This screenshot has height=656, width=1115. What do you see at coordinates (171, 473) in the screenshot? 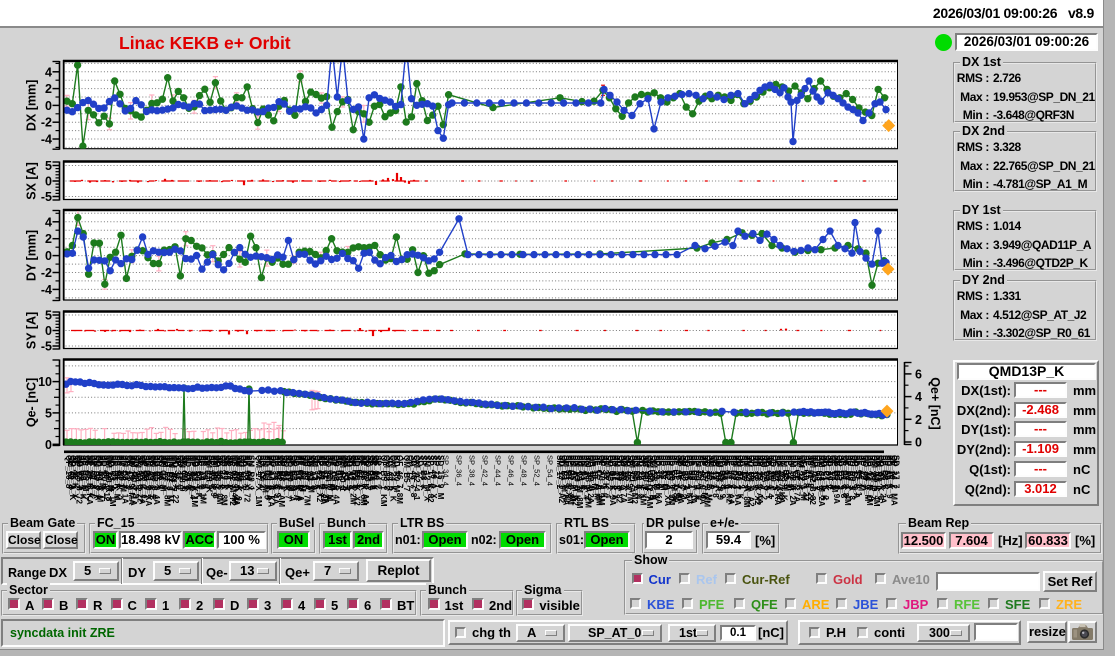
I see `svg-text: QM_B1_7` at bounding box center [171, 473].